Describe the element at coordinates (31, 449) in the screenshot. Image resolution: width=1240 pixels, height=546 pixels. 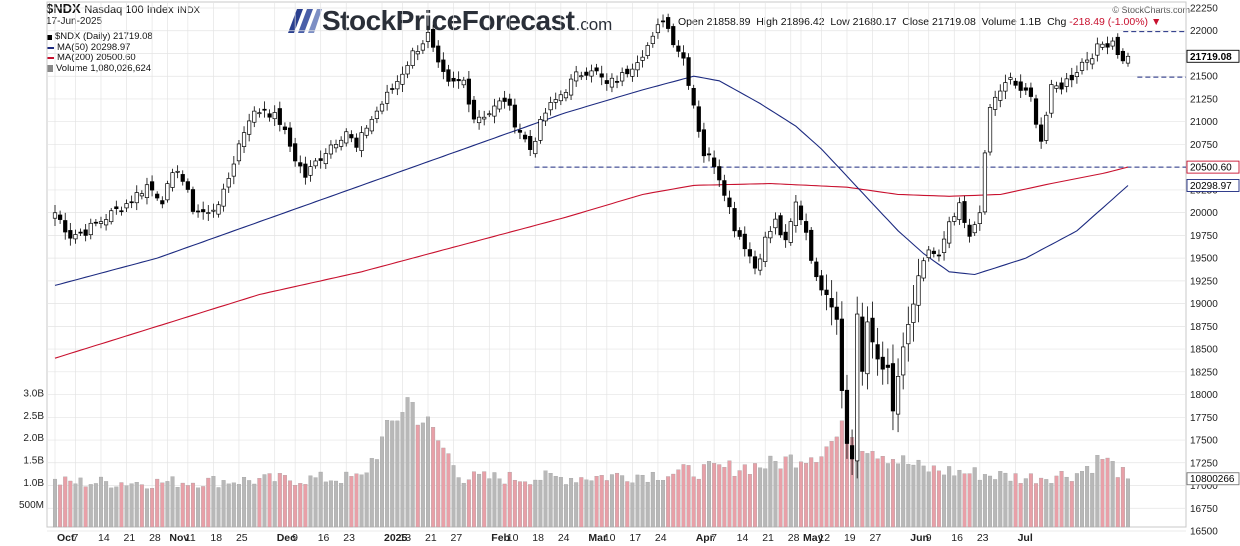
I see `volume-axis: 3.0B 2.5B 2.0B 1.5B 1.0B 500M` at that location.